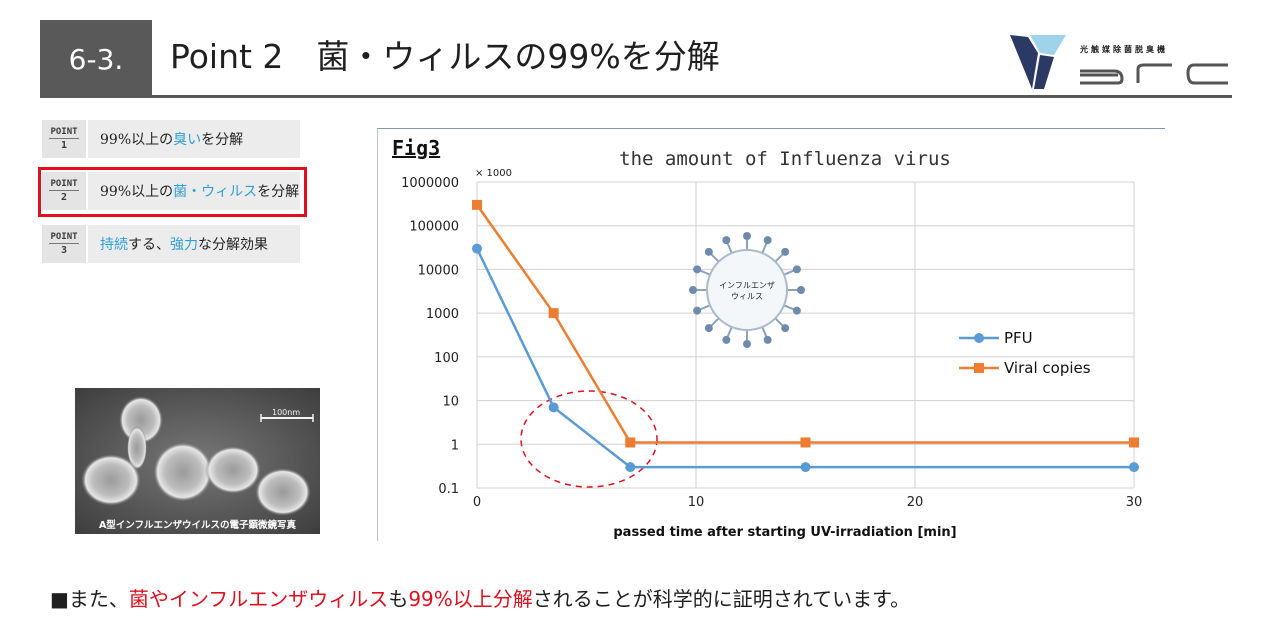 The width and height of the screenshot is (1271, 628). What do you see at coordinates (696, 502) in the screenshot?
I see `x-tick-label: 10` at bounding box center [696, 502].